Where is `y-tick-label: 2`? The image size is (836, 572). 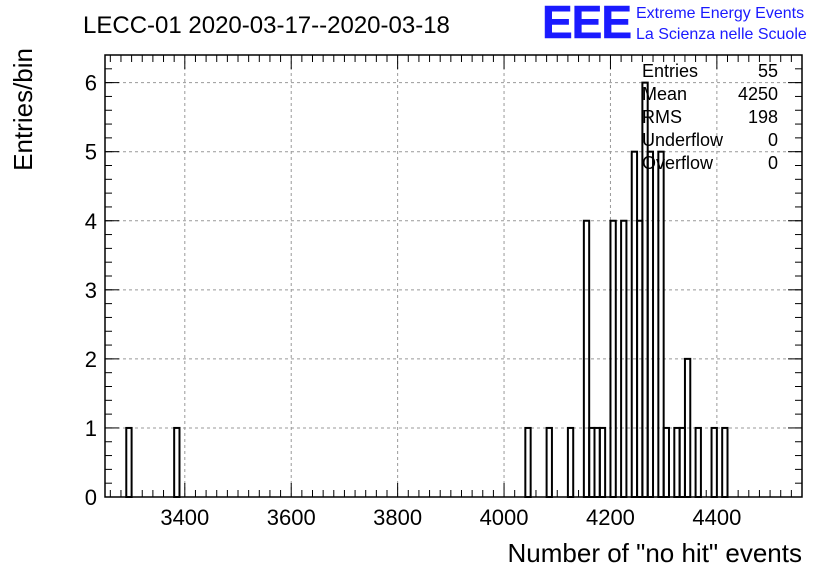
y-tick-label: 2 is located at coordinates (91, 359).